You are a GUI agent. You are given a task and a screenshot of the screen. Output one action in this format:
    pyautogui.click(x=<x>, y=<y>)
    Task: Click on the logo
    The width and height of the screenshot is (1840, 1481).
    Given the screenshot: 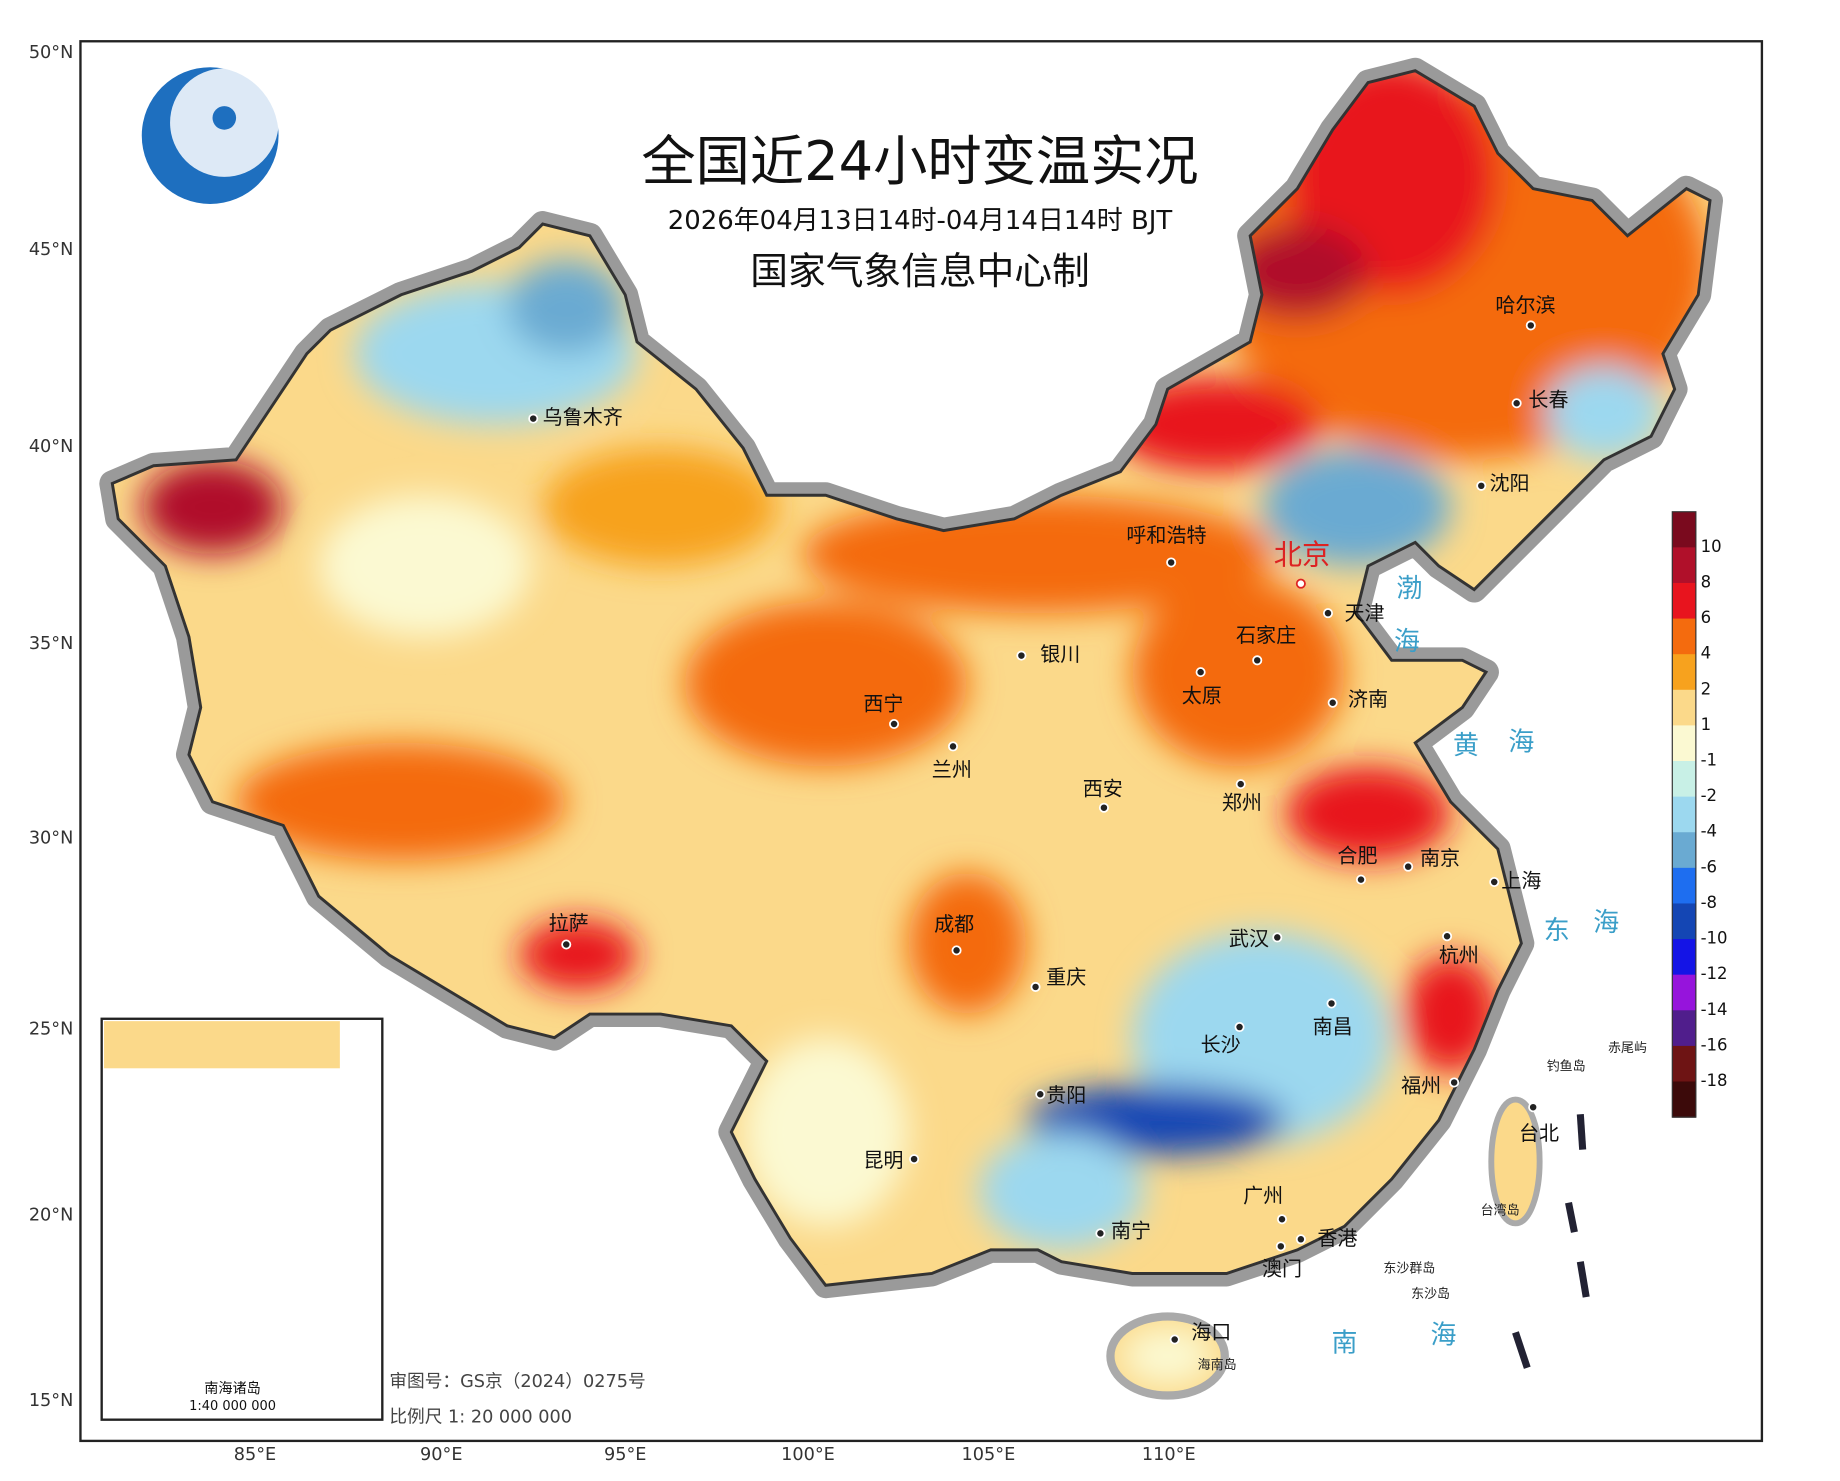 What is the action you would take?
    pyautogui.click(x=210, y=135)
    